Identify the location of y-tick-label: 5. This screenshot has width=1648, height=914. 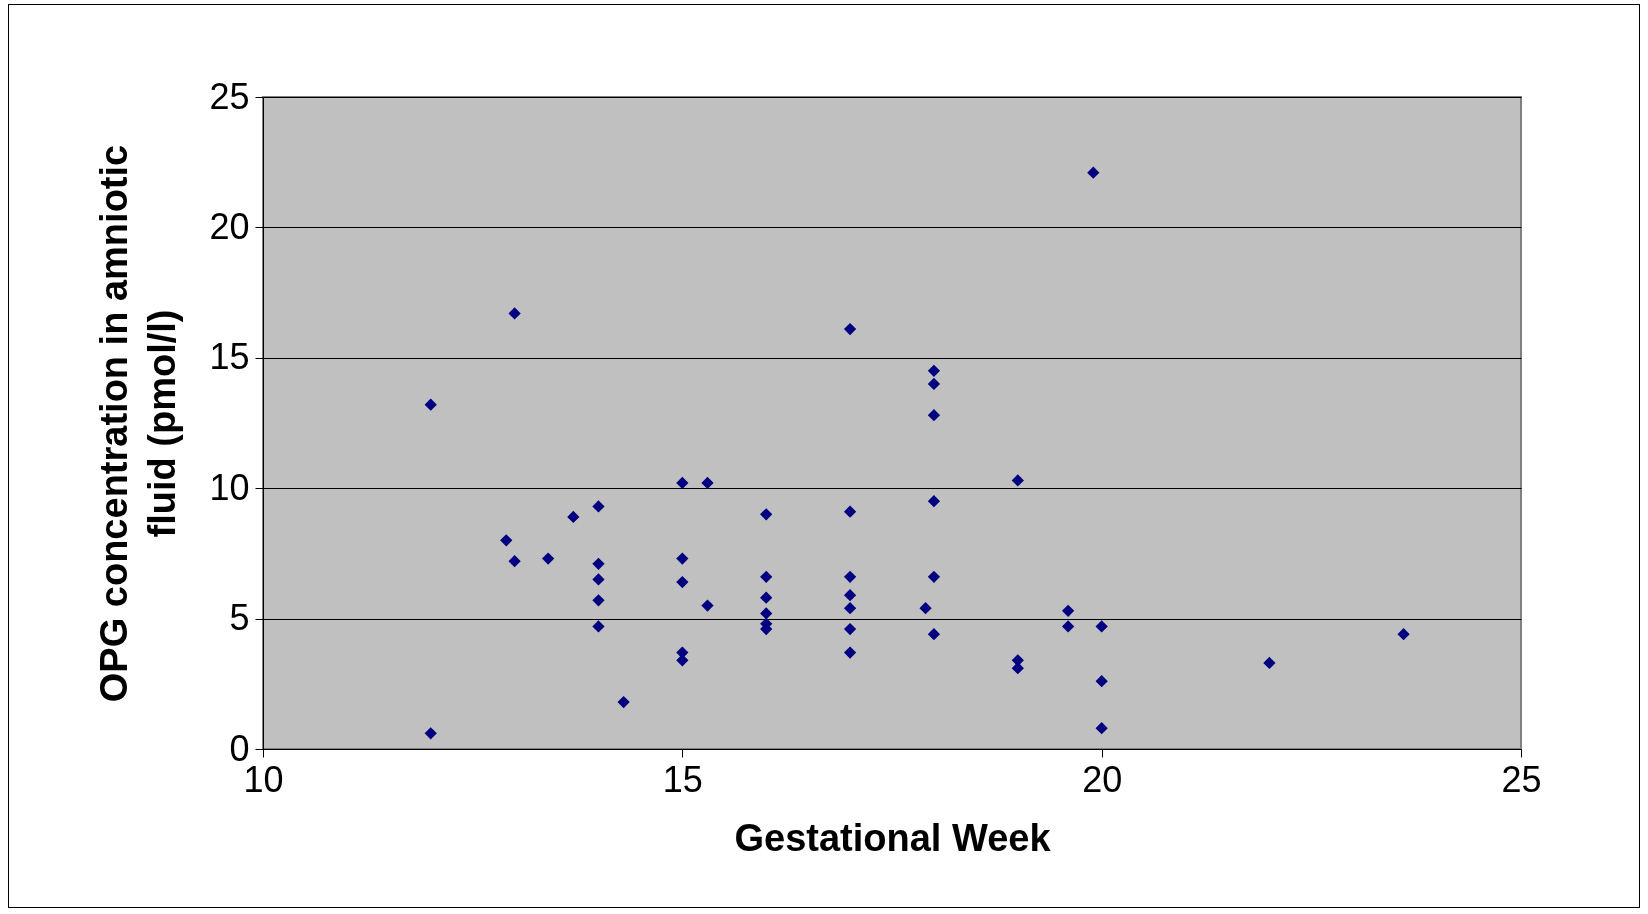
(239, 618).